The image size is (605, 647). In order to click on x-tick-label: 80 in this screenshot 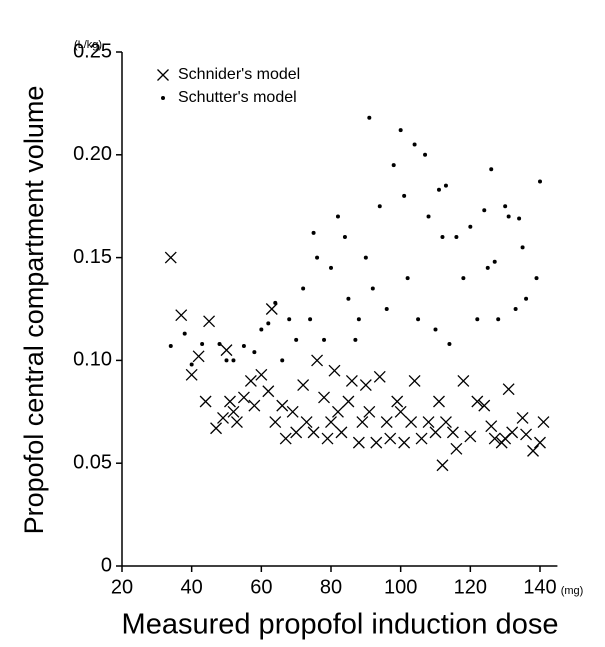, I will do `click(331, 587)`.